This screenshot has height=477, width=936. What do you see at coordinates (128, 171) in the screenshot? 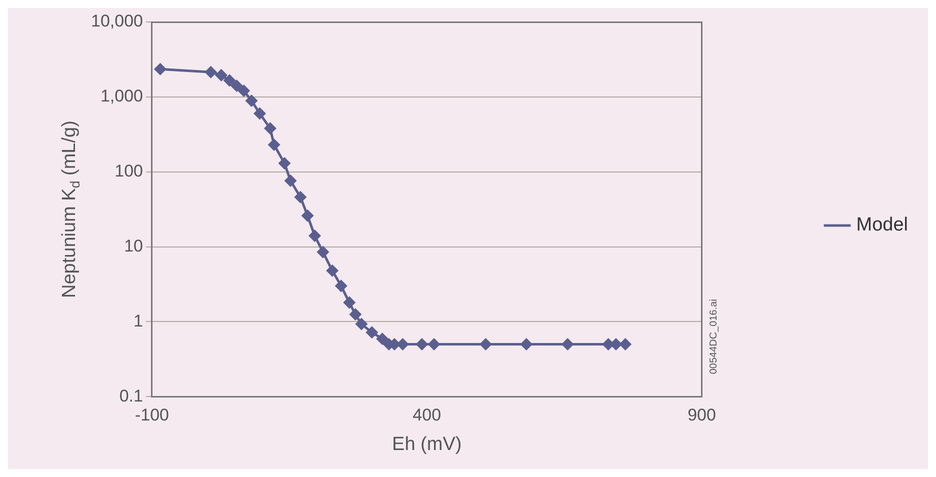
I see `y-tick-label: 100` at bounding box center [128, 171].